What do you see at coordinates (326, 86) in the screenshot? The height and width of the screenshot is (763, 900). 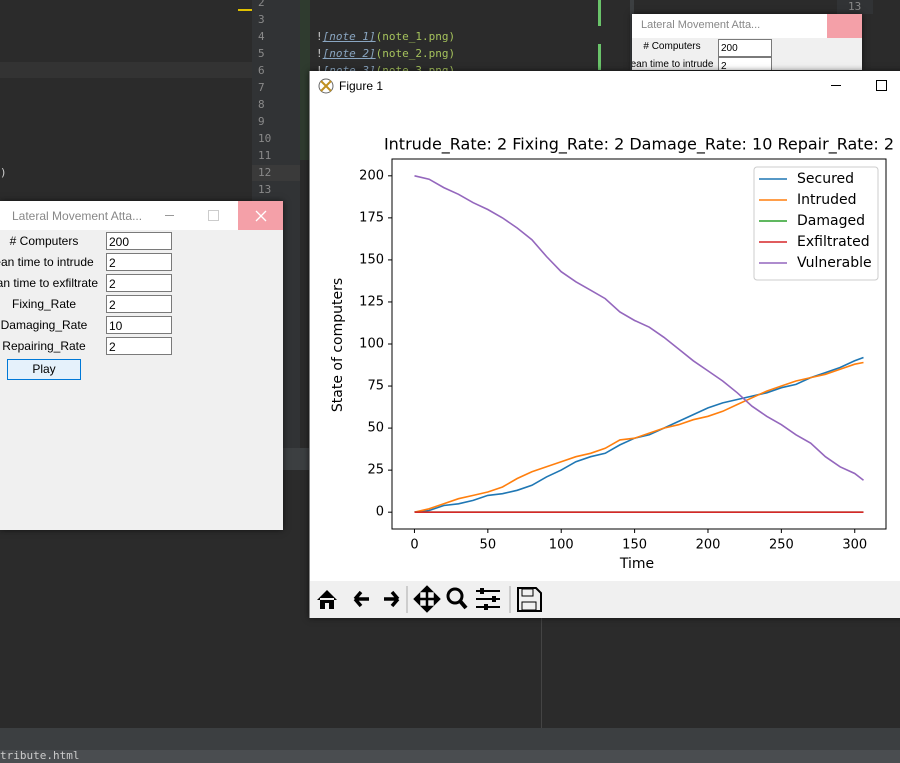 I see `app-icon` at bounding box center [326, 86].